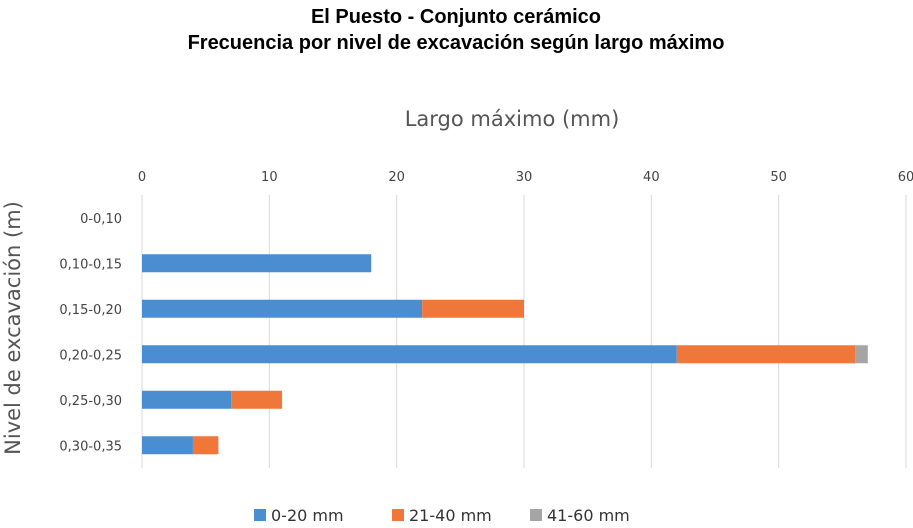  Describe the element at coordinates (905, 177) in the screenshot. I see `x-tick-label: 60` at that location.